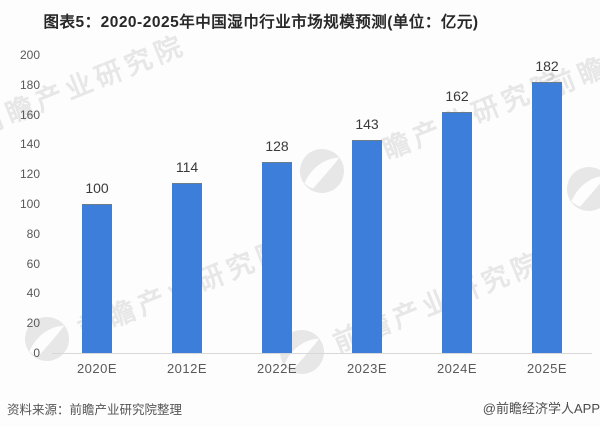 The height and width of the screenshot is (427, 600). What do you see at coordinates (97, 368) in the screenshot?
I see `x-axis-category-label: 2020E` at bounding box center [97, 368].